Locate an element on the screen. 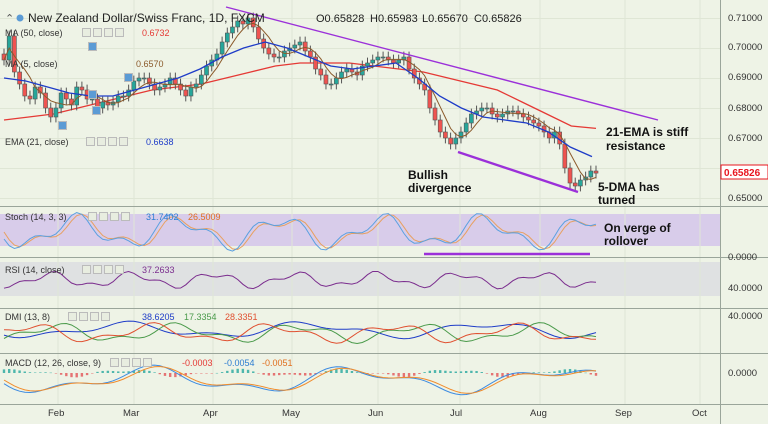 The width and height of the screenshot is (768, 424). ema21-label: EMA (21, close) is located at coordinates (37, 142).